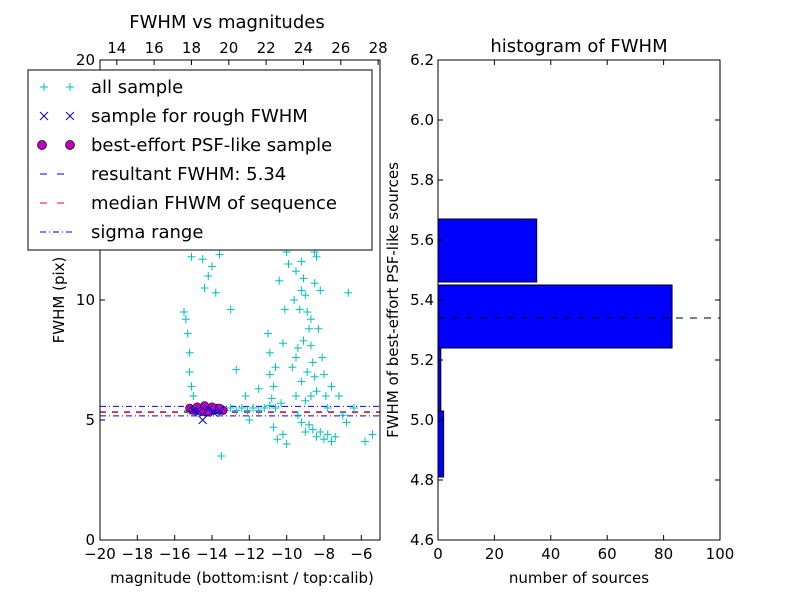 The height and width of the screenshot is (600, 800). What do you see at coordinates (138, 554) in the screenshot?
I see `left-x-tick-label: −18` at bounding box center [138, 554].